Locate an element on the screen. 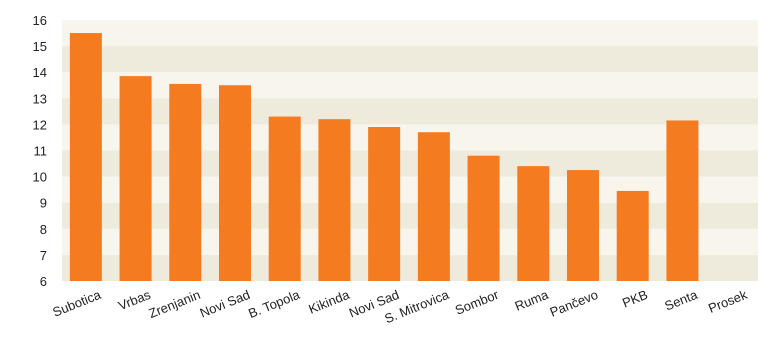 The width and height of the screenshot is (760, 360). y-tick-label: 11 is located at coordinates (41, 151).